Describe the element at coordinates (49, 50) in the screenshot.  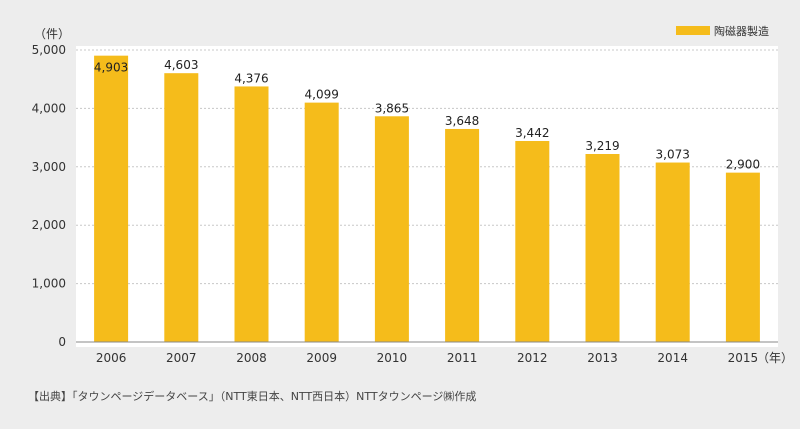
I see `y-tick-label: 5,000` at that location.